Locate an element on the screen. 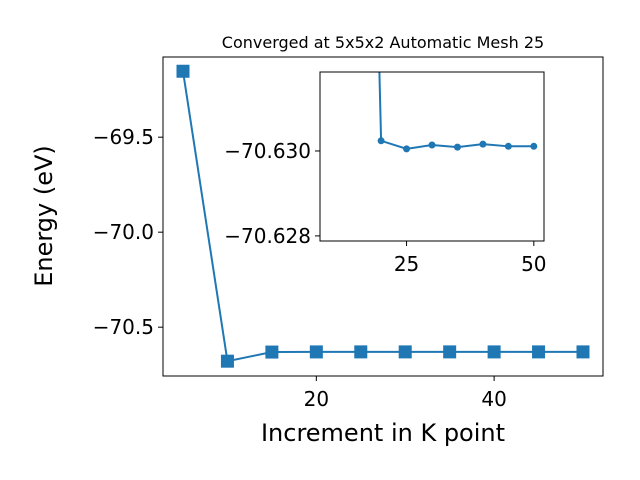 This screenshot has height=480, width=640. x-tick-label: 25 is located at coordinates (406, 264).